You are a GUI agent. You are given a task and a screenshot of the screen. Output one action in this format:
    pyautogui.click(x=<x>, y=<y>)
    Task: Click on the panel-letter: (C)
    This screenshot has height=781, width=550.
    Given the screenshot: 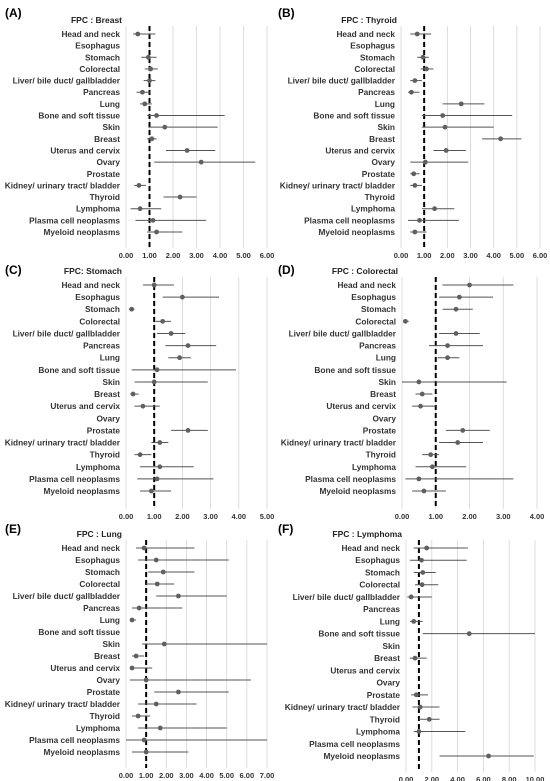 What is the action you would take?
    pyautogui.click(x=13, y=270)
    